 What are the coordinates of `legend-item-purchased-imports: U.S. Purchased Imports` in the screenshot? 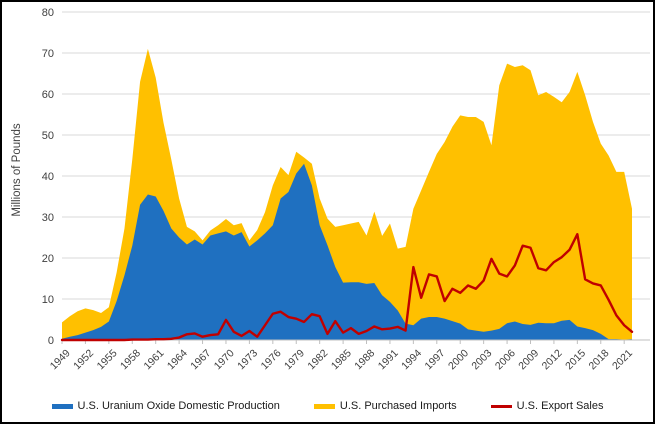 It's located at (385, 406).